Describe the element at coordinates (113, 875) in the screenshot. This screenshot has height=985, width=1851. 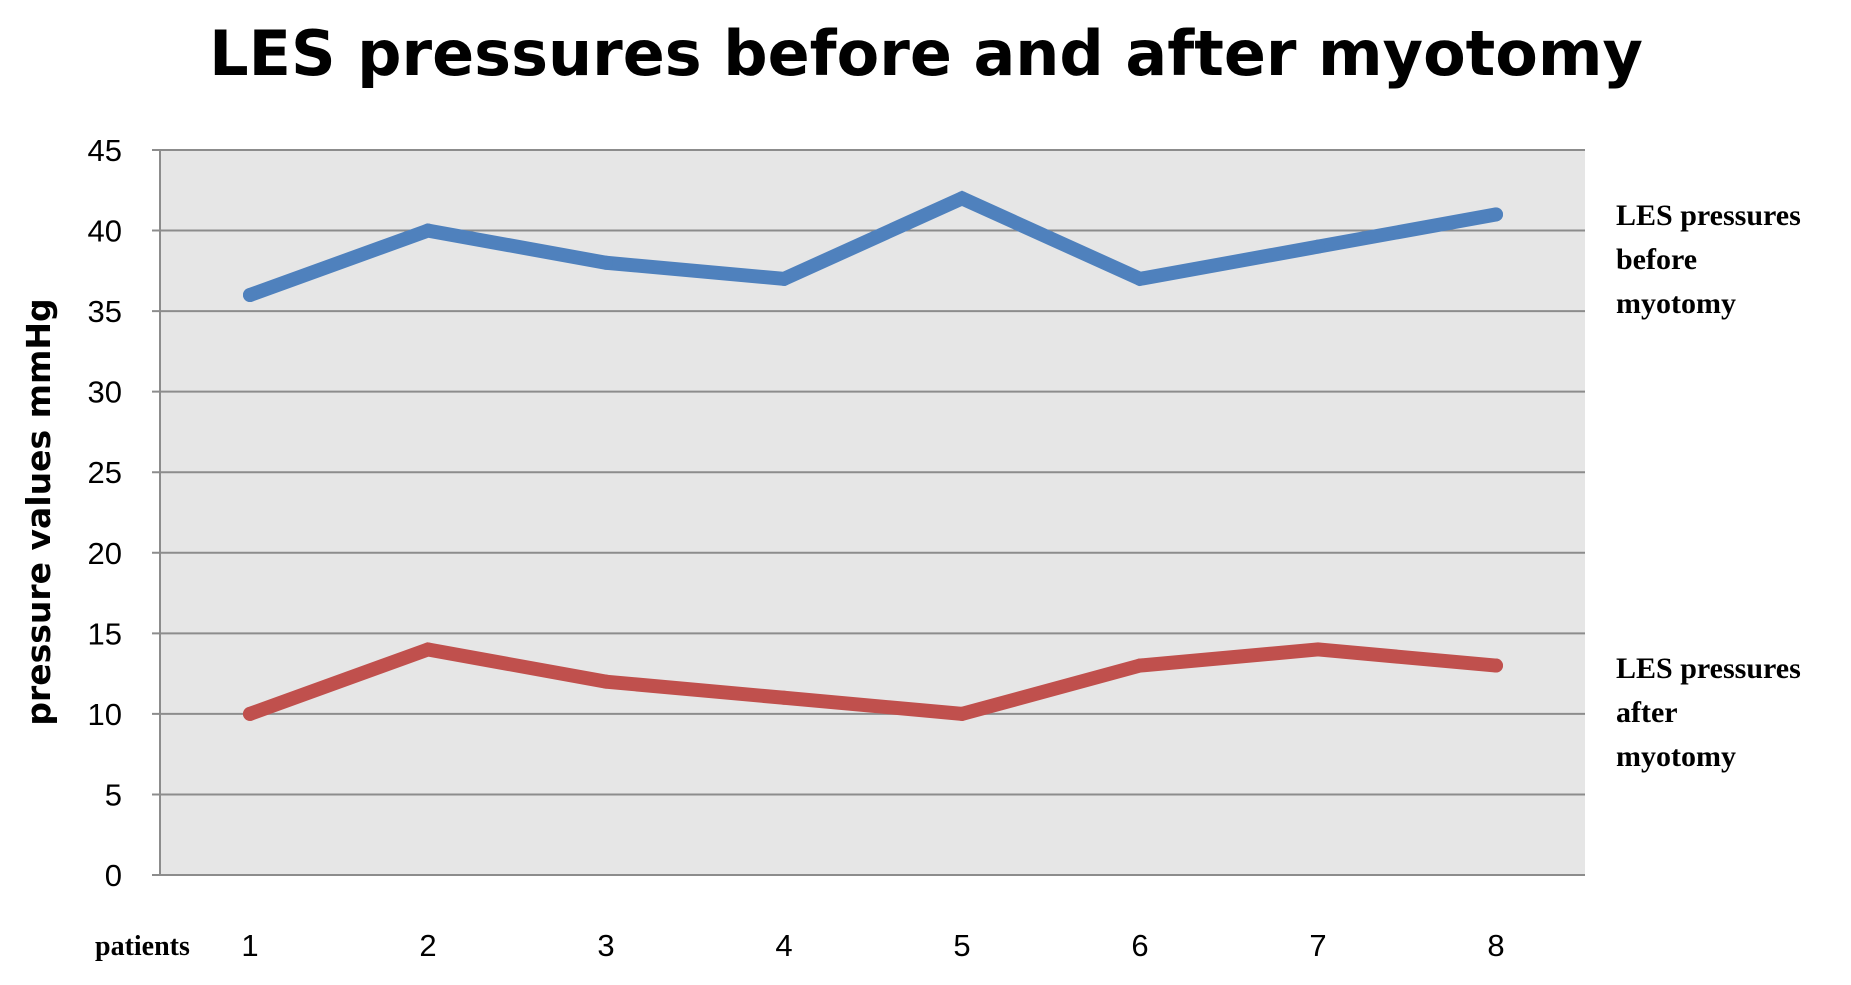
I see `y-tick-label: 0` at that location.